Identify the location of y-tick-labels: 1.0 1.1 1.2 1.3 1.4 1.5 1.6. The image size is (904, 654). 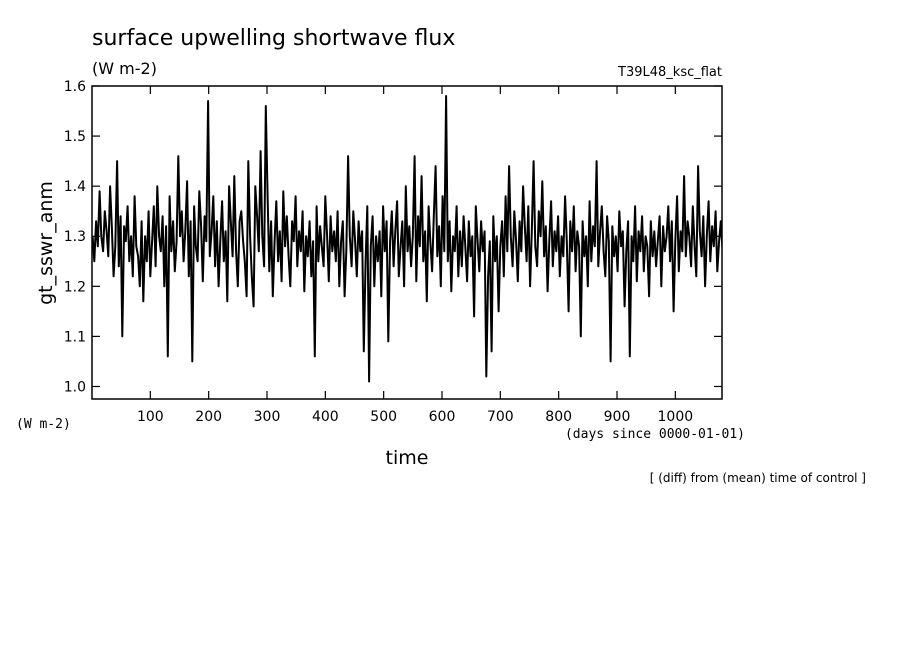
(75, 237).